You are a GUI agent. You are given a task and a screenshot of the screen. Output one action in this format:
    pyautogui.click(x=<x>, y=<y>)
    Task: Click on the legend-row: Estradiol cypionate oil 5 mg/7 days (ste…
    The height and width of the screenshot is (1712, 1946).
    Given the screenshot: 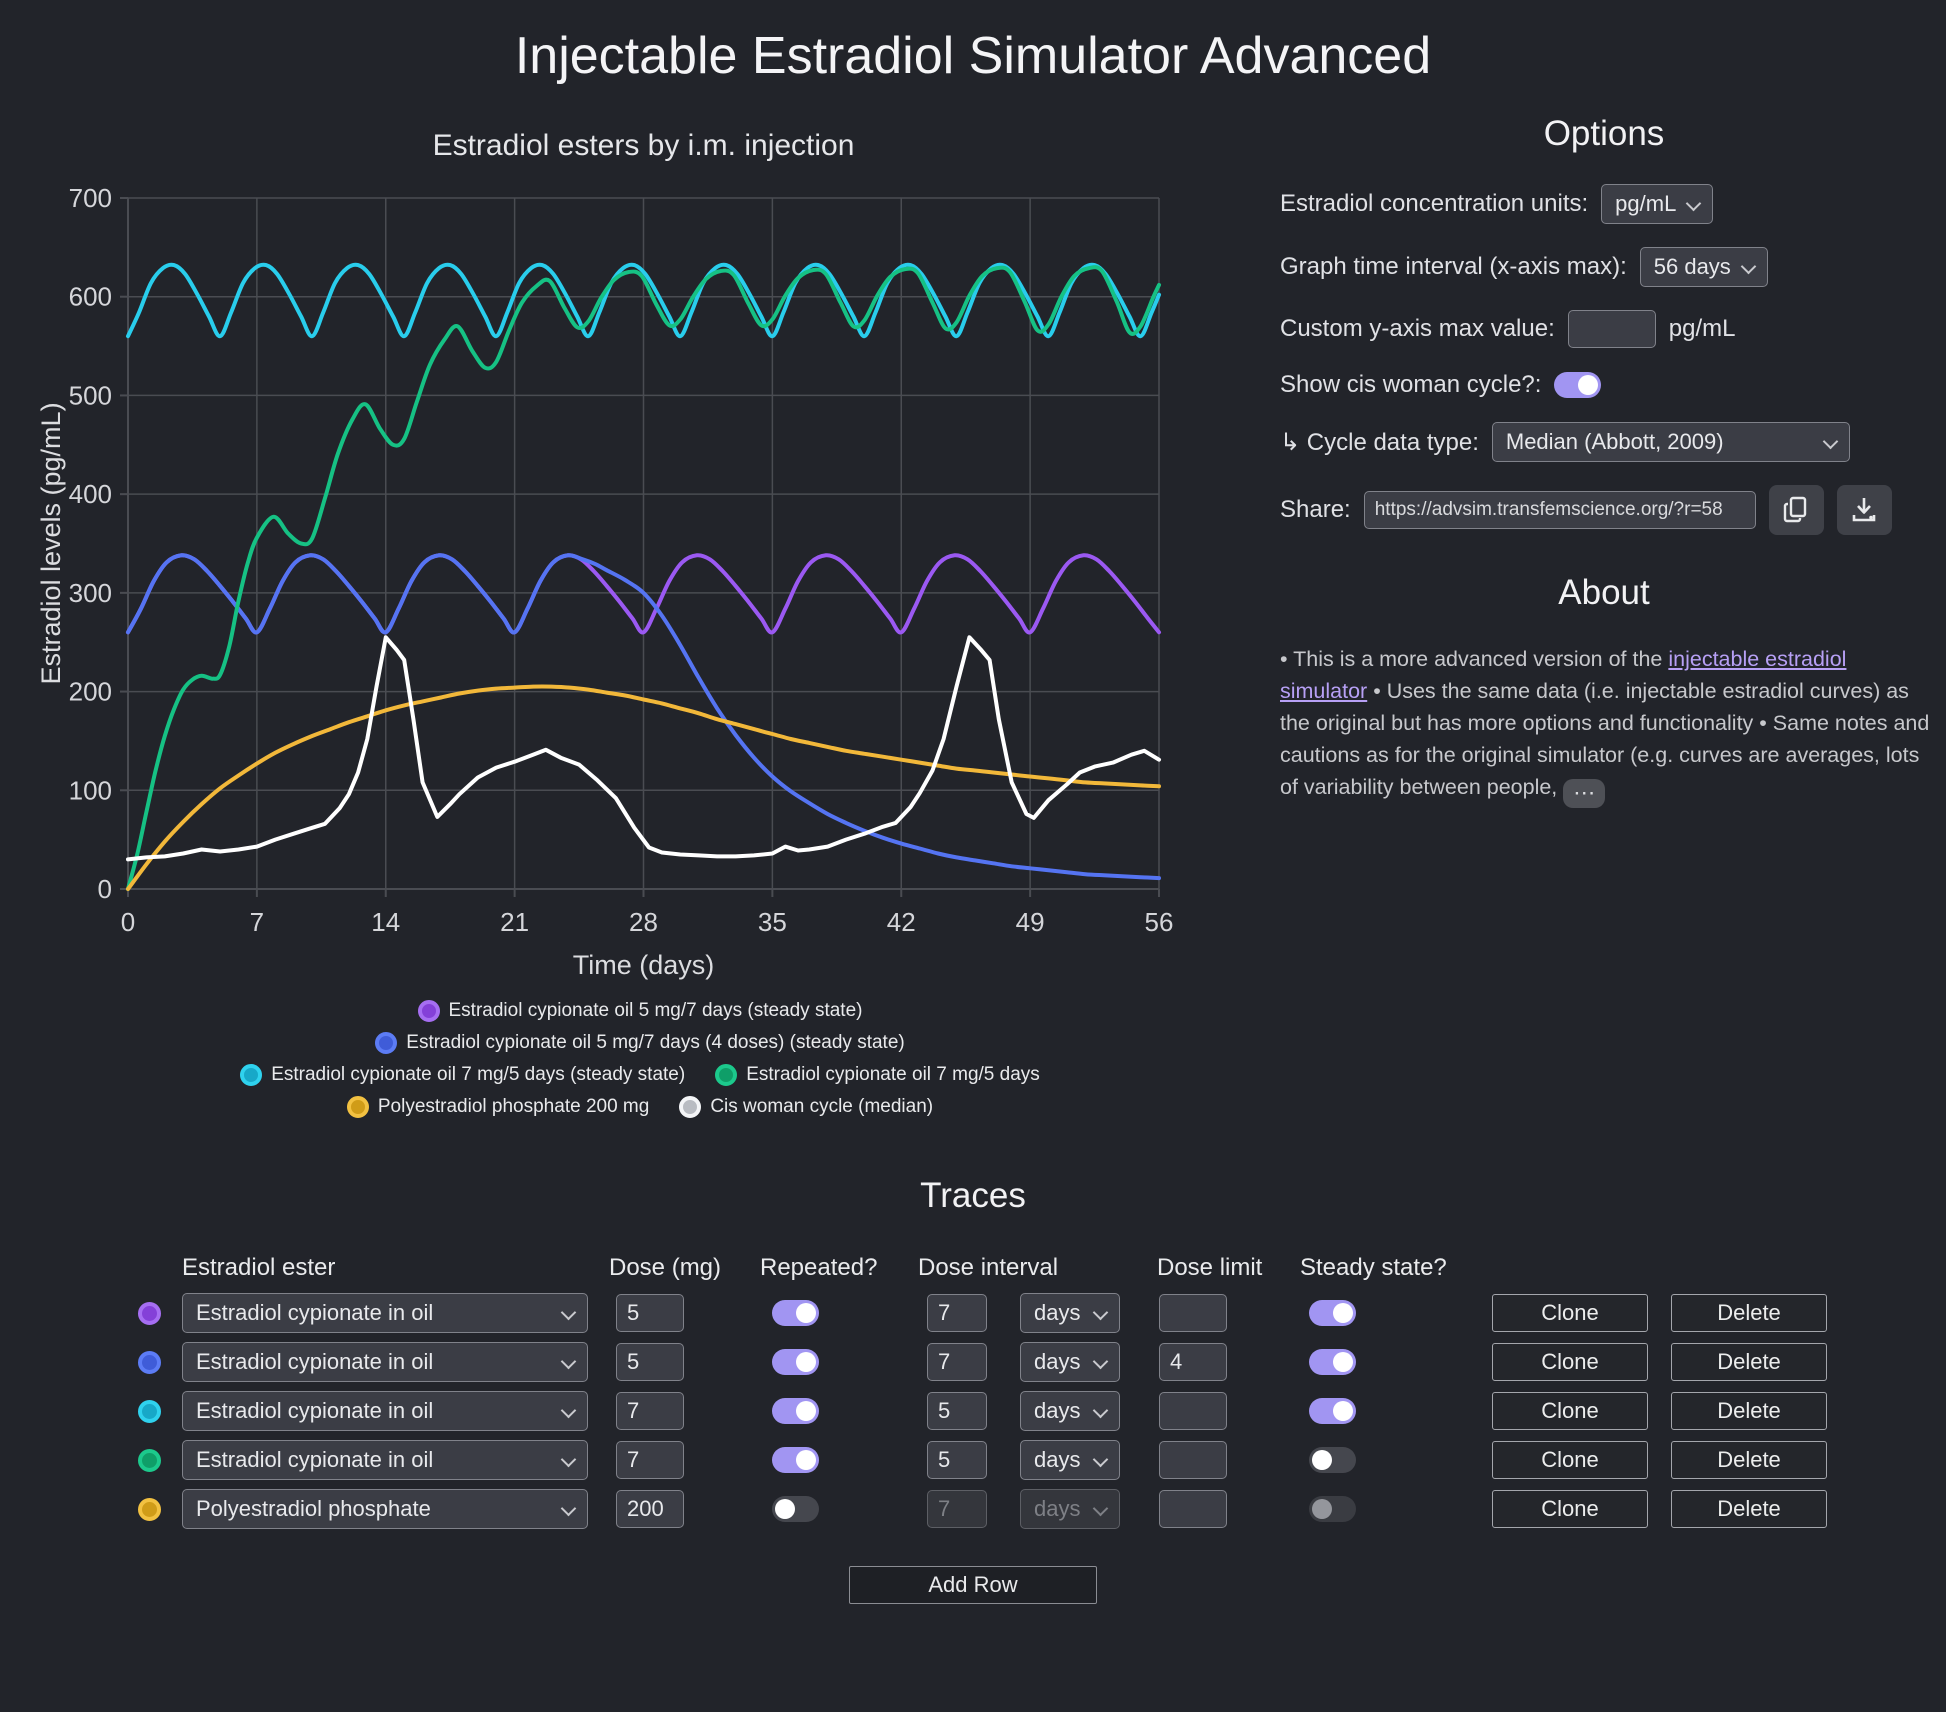 What is the action you would take?
    pyautogui.click(x=639, y=1011)
    